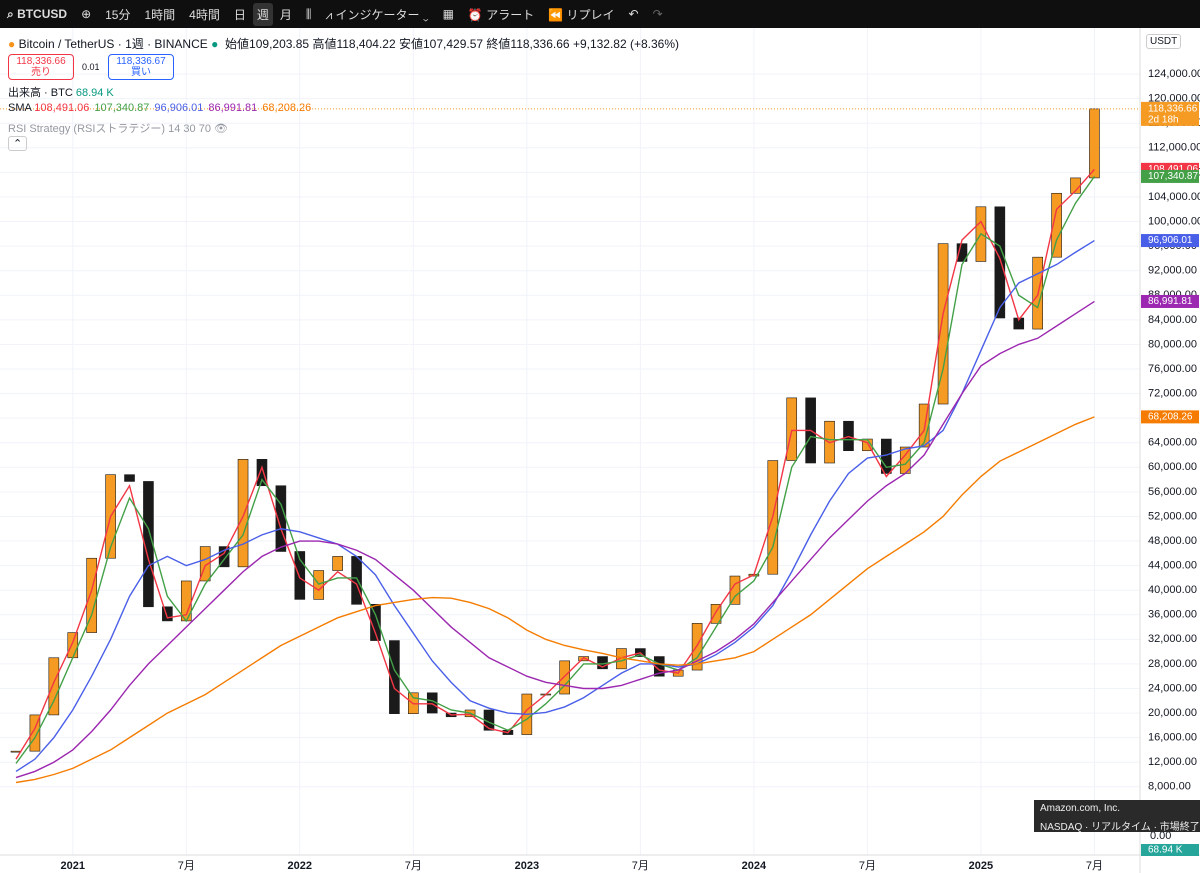 Image resolution: width=1200 pixels, height=873 pixels. I want to click on y-tick-label: 84,000.00, so click(1172, 320).